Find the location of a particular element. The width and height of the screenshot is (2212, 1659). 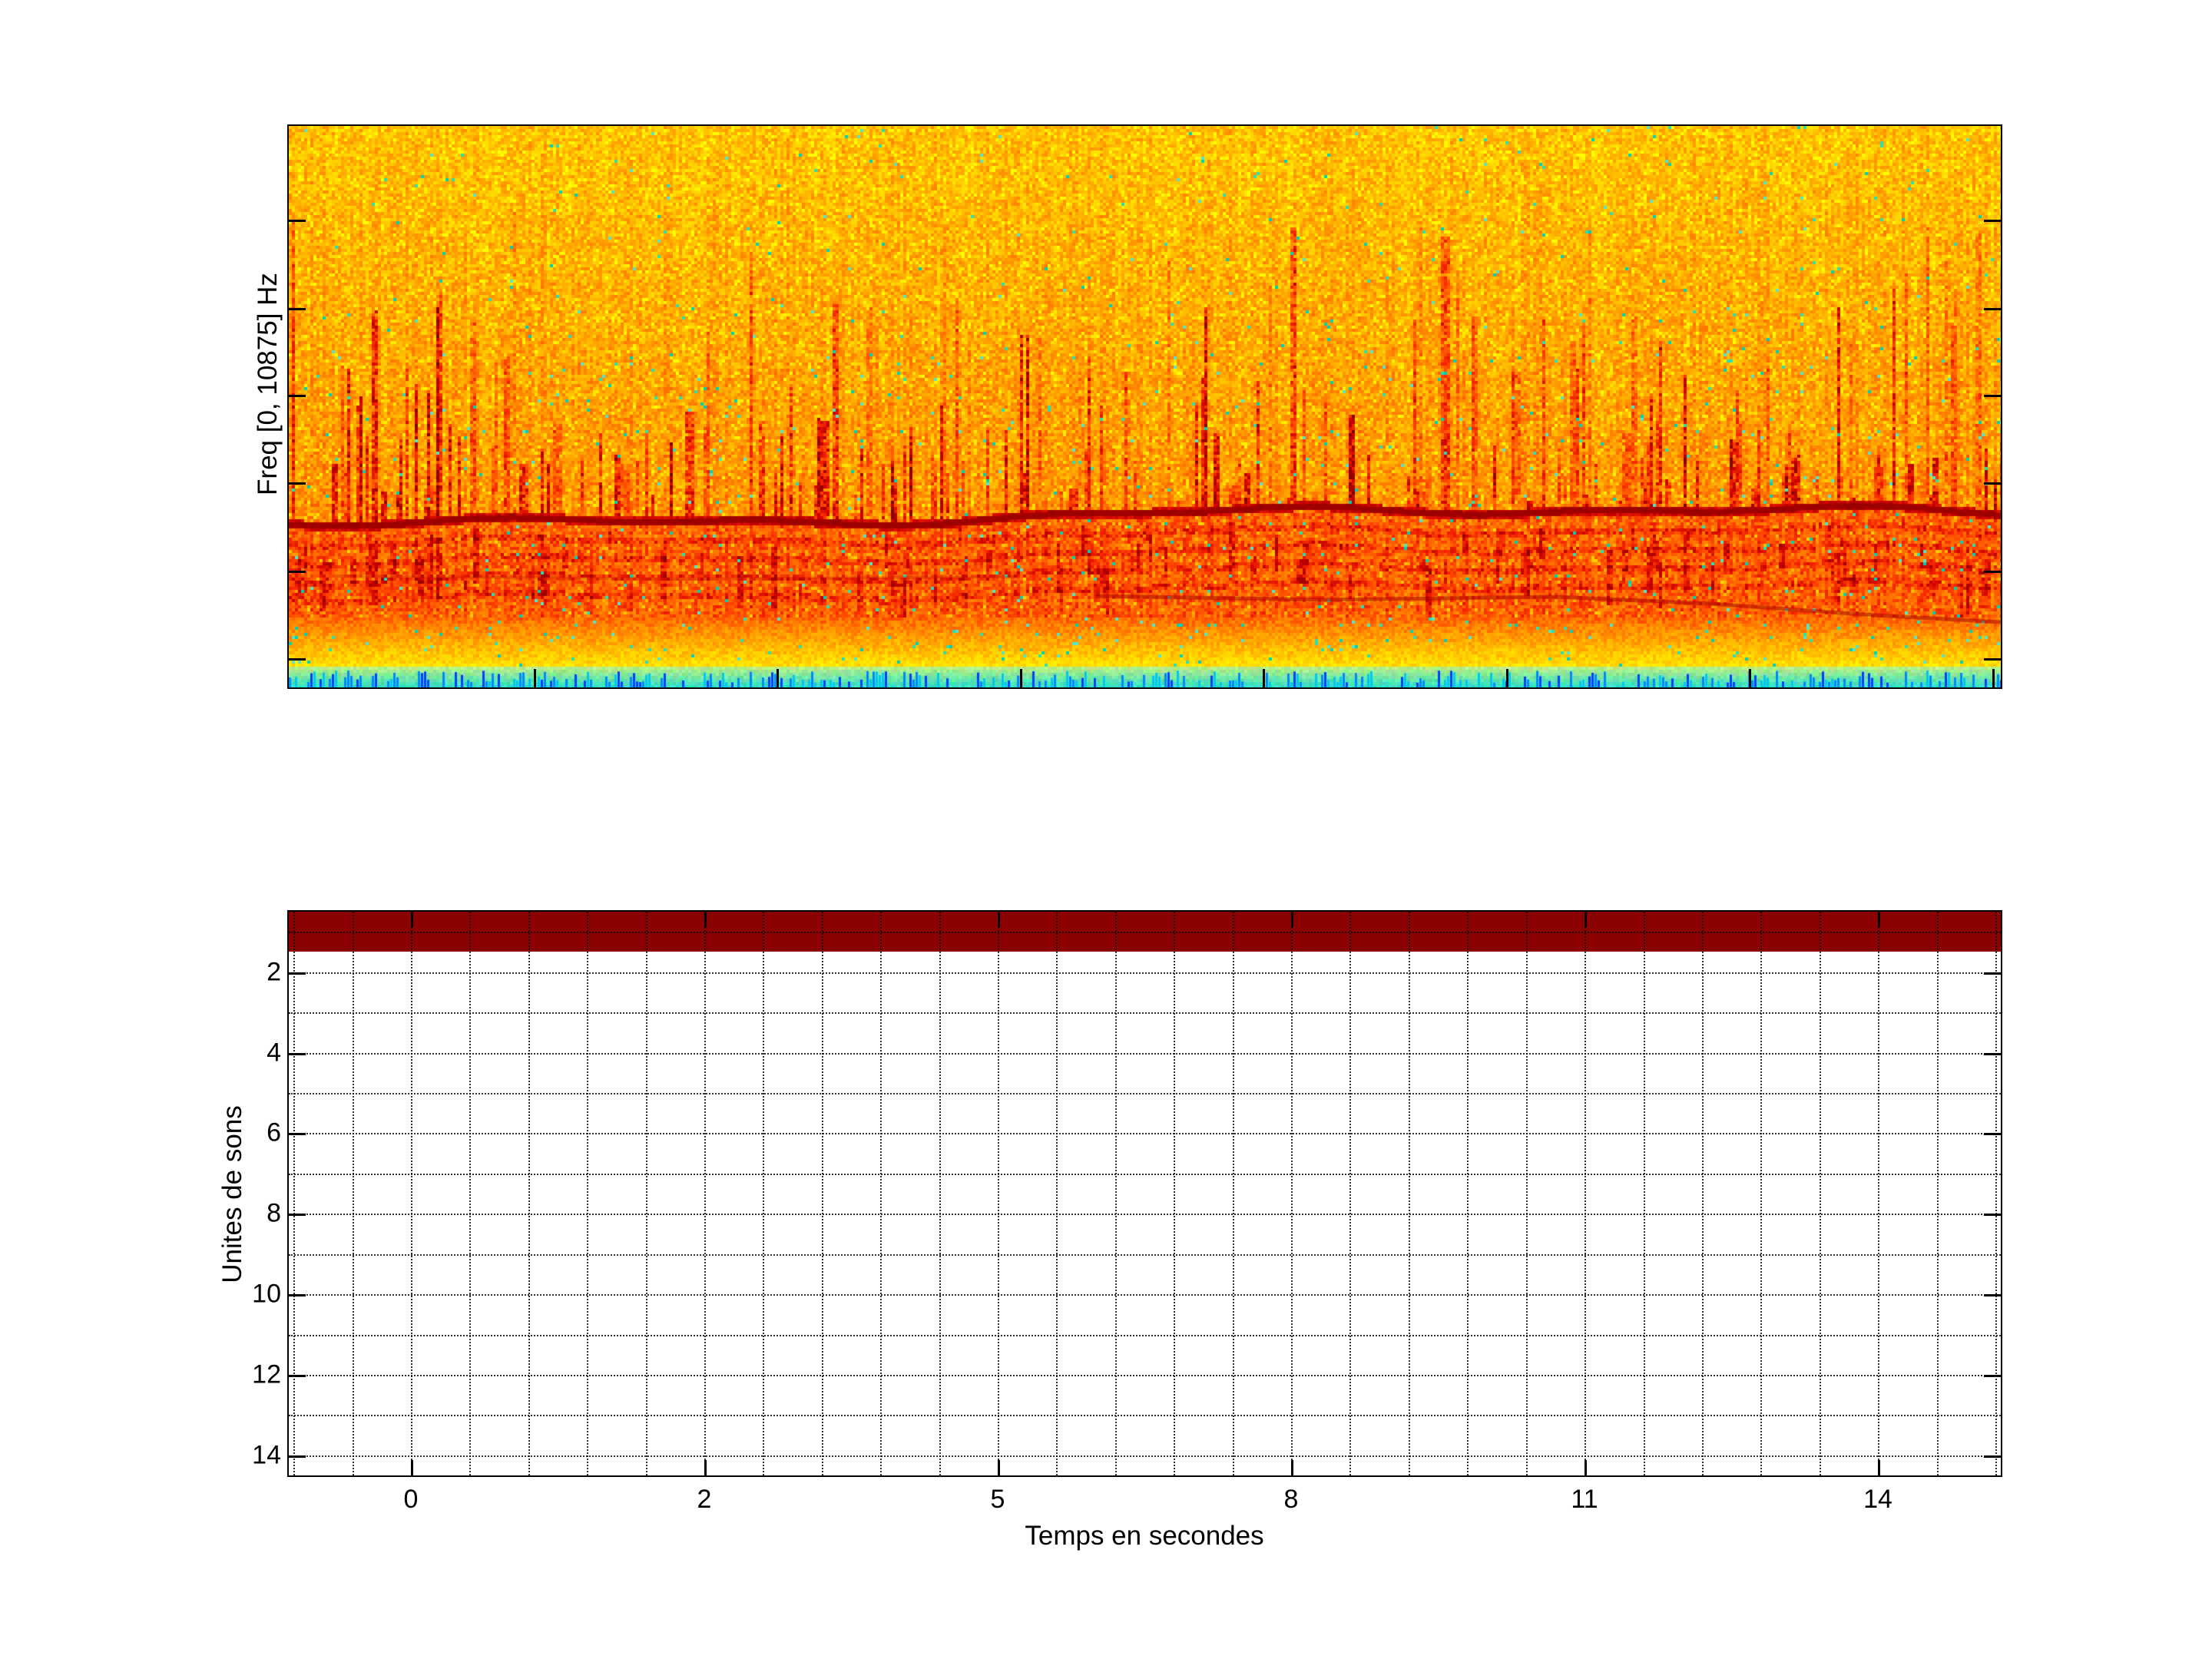

spectrogram-ylabel: Freq [0, 10875] Hz is located at coordinates (268, 384).